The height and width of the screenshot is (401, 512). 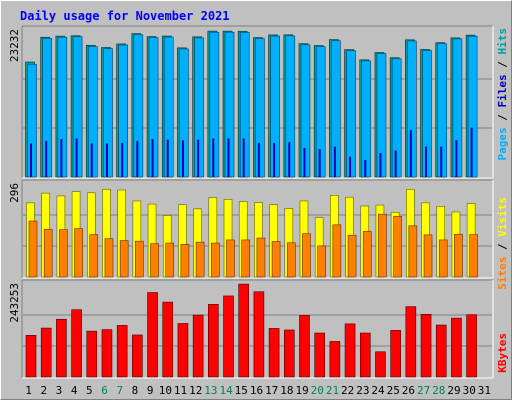 I want to click on x-tick-label: 21, so click(x=332, y=390).